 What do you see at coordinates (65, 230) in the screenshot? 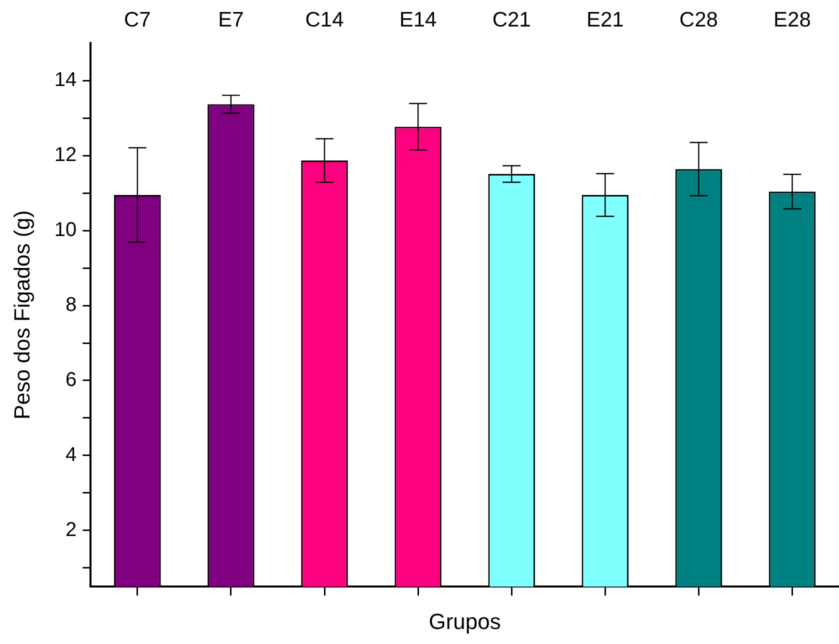
I see `y-tick-label: 10` at bounding box center [65, 230].